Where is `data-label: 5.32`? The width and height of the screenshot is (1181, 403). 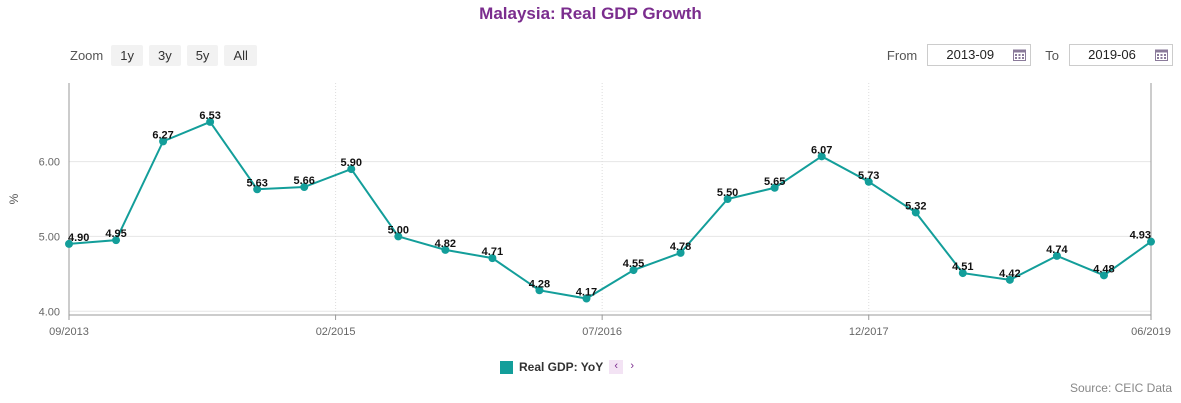 data-label: 5.32 is located at coordinates (915, 206).